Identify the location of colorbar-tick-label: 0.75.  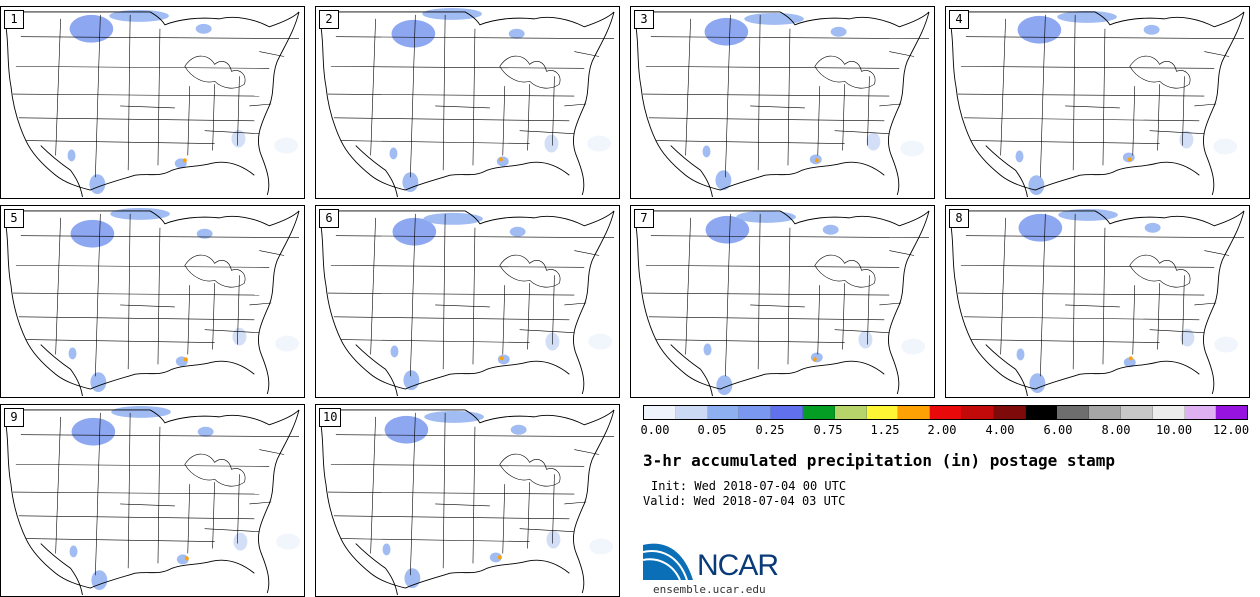
(828, 430).